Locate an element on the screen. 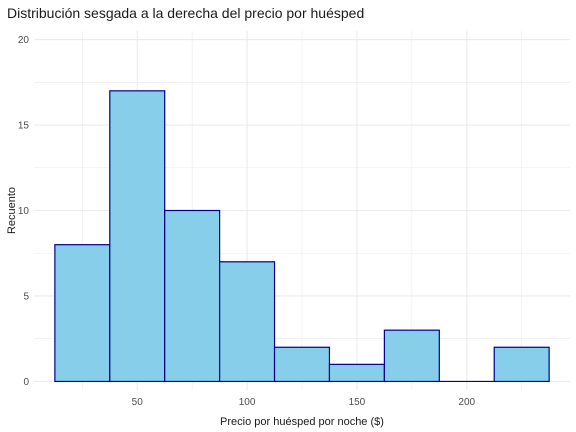  y-tick-label: 15 is located at coordinates (24, 126).